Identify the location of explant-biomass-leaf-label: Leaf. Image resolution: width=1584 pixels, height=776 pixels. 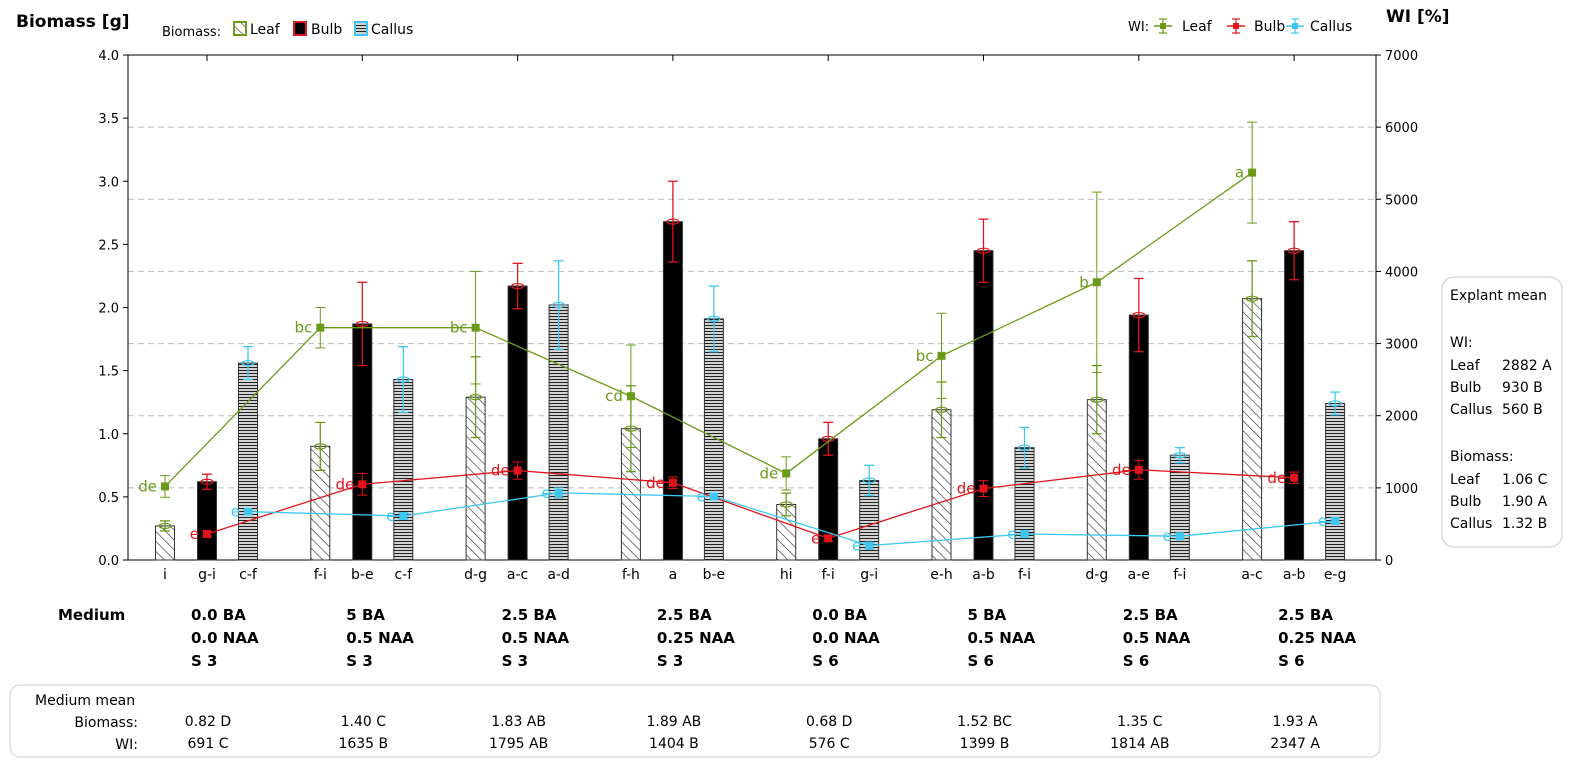
(1465, 480).